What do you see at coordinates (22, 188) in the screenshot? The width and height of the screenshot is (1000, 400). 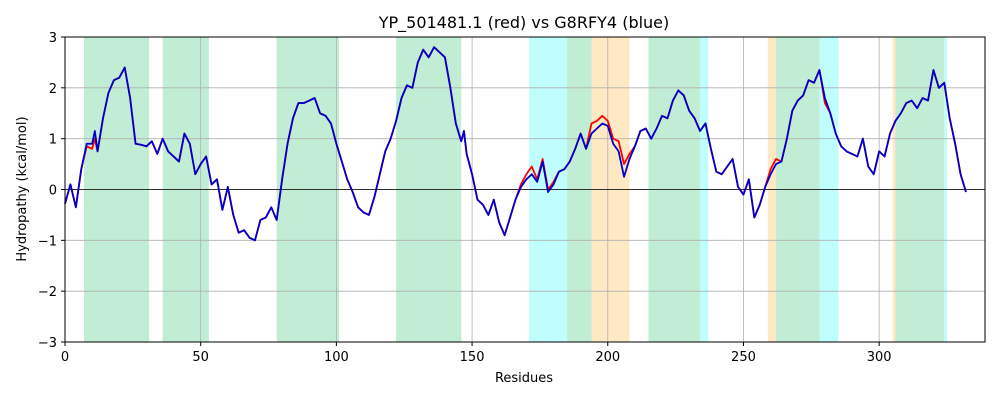 I see `y-axis-label: Hydropathy (kcal/mol)` at bounding box center [22, 188].